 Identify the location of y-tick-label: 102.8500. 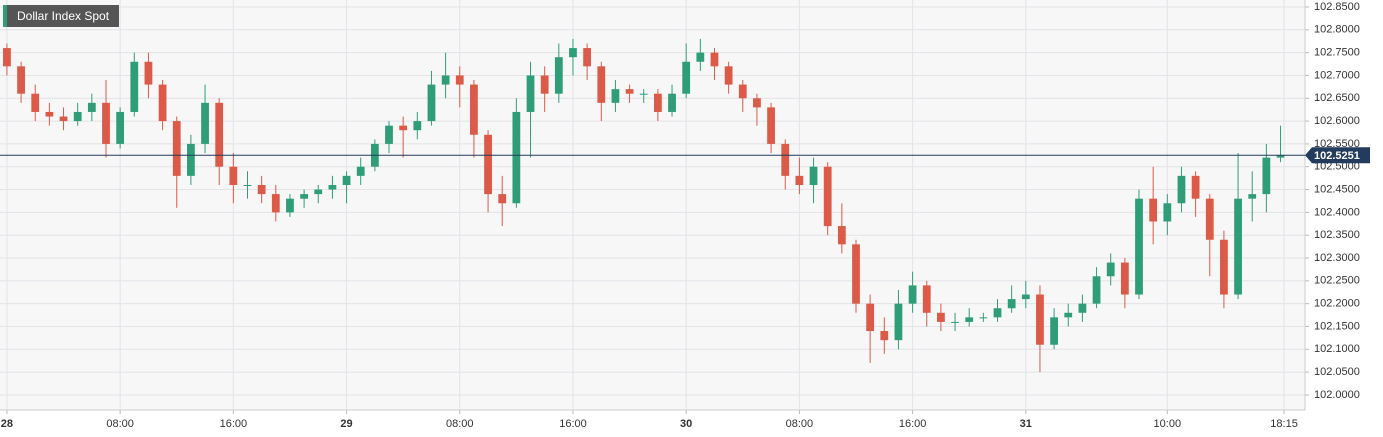
(1337, 7).